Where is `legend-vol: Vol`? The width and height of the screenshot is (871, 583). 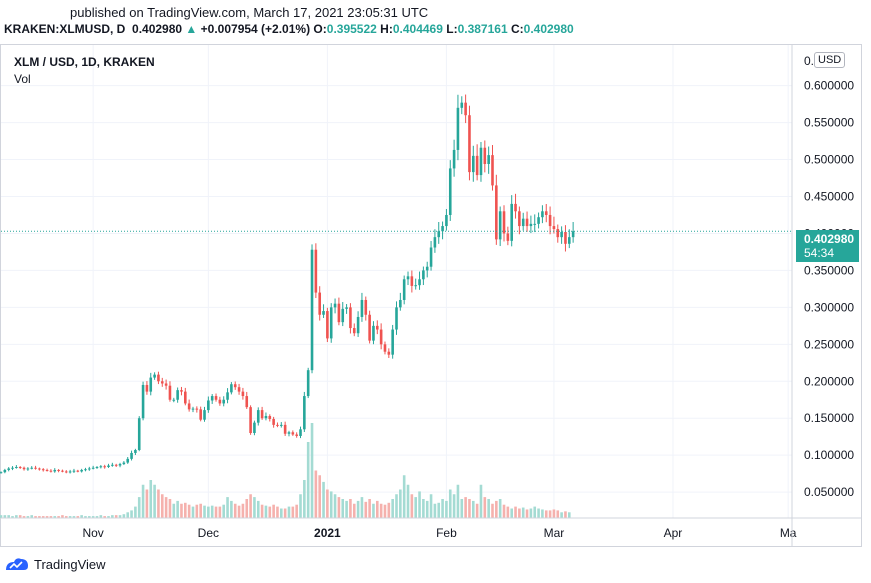
legend-vol: Vol is located at coordinates (22, 79).